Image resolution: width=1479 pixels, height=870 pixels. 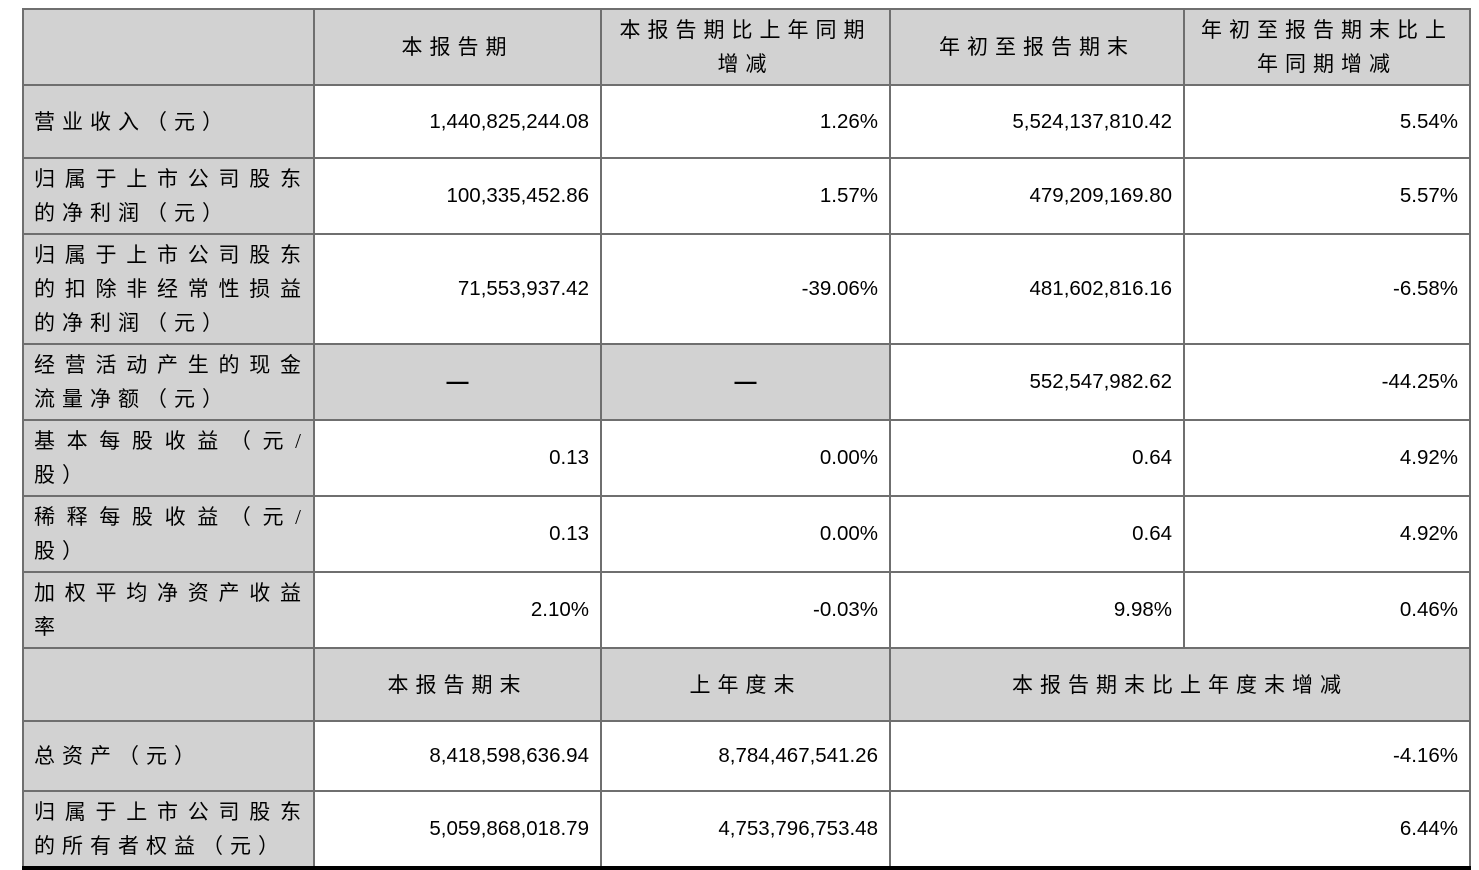 What do you see at coordinates (1037, 47) in the screenshot?
I see `header-ytd: 年初至报告期末` at bounding box center [1037, 47].